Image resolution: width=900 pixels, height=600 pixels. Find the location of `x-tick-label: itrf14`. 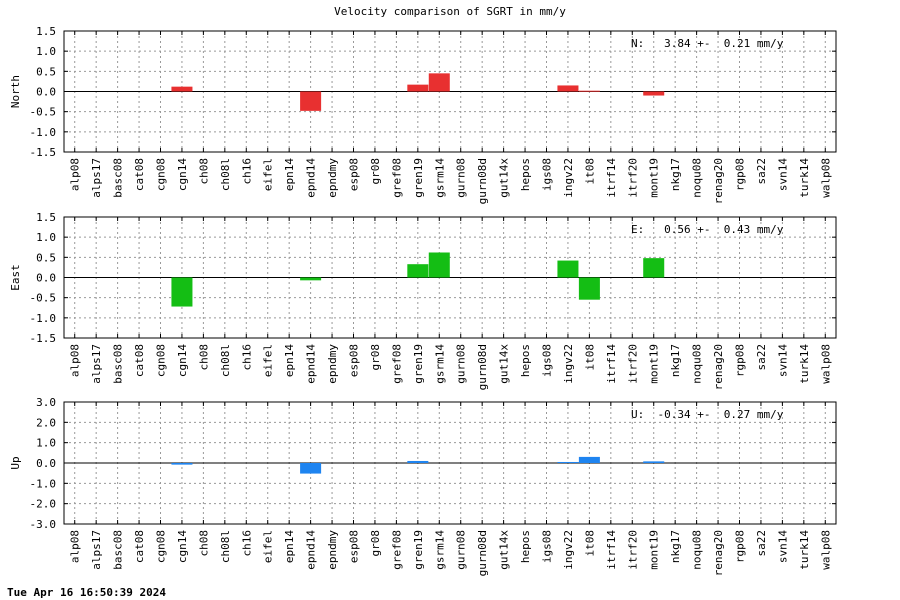

x-tick-label: itrf14 is located at coordinates (611, 364).